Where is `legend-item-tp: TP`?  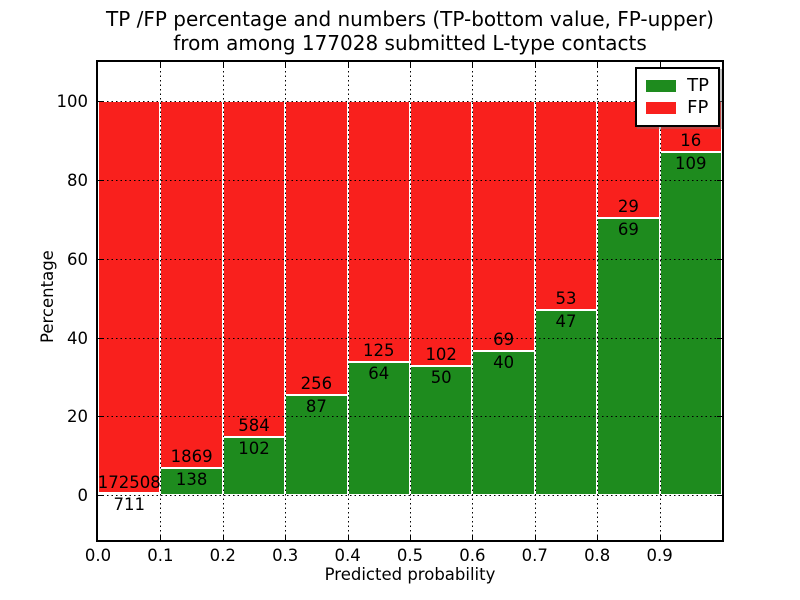 legend-item-tp: TP is located at coordinates (677, 86).